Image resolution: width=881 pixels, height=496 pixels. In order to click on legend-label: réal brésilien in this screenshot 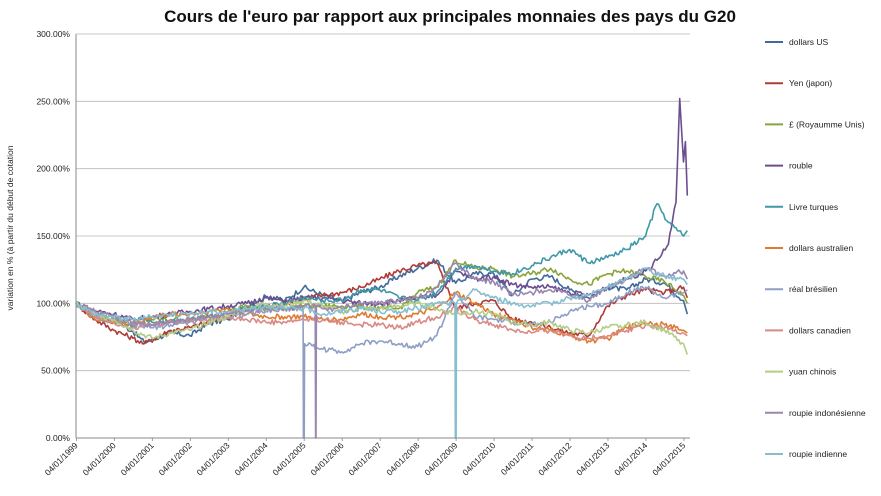, I will do `click(813, 289)`.